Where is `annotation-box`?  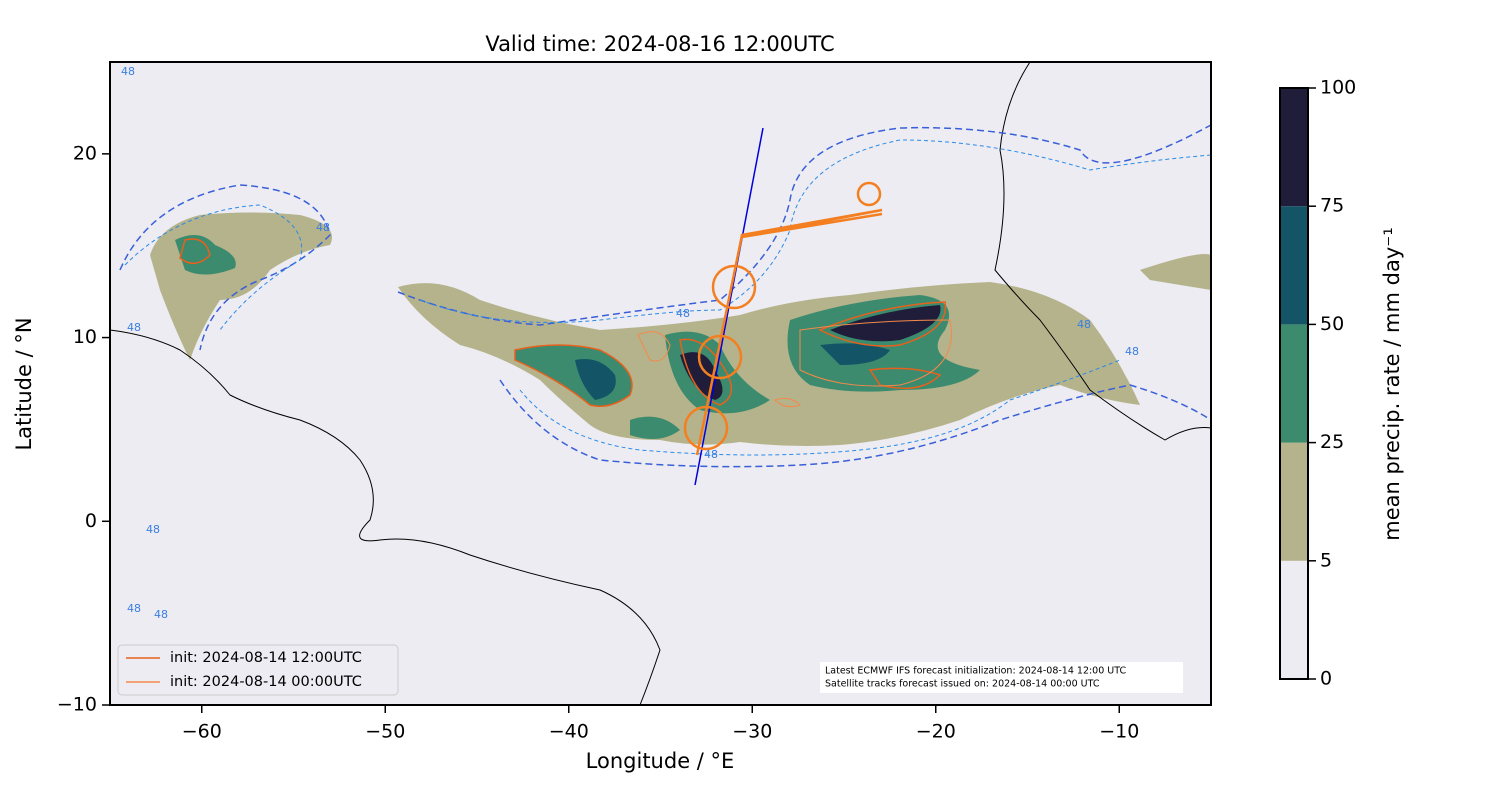
annotation-box is located at coordinates (1001, 677).